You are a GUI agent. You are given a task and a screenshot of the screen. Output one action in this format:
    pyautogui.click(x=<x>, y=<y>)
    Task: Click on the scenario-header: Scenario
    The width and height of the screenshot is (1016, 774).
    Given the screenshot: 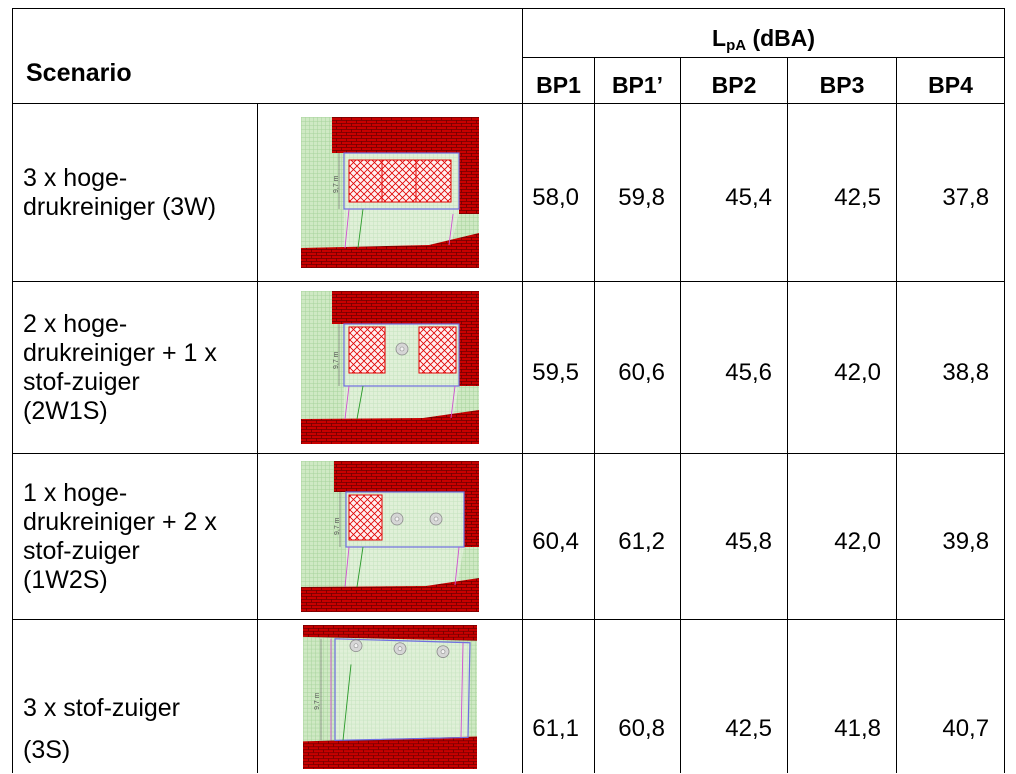 What is the action you would take?
    pyautogui.click(x=267, y=56)
    